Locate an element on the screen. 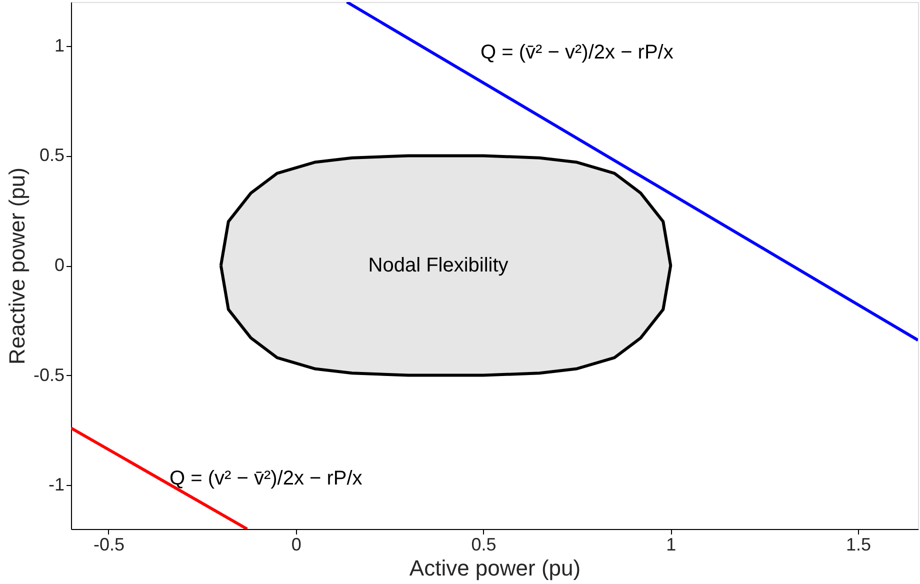 This screenshot has height=584, width=920. y-tick-label: -1 is located at coordinates (56, 484).